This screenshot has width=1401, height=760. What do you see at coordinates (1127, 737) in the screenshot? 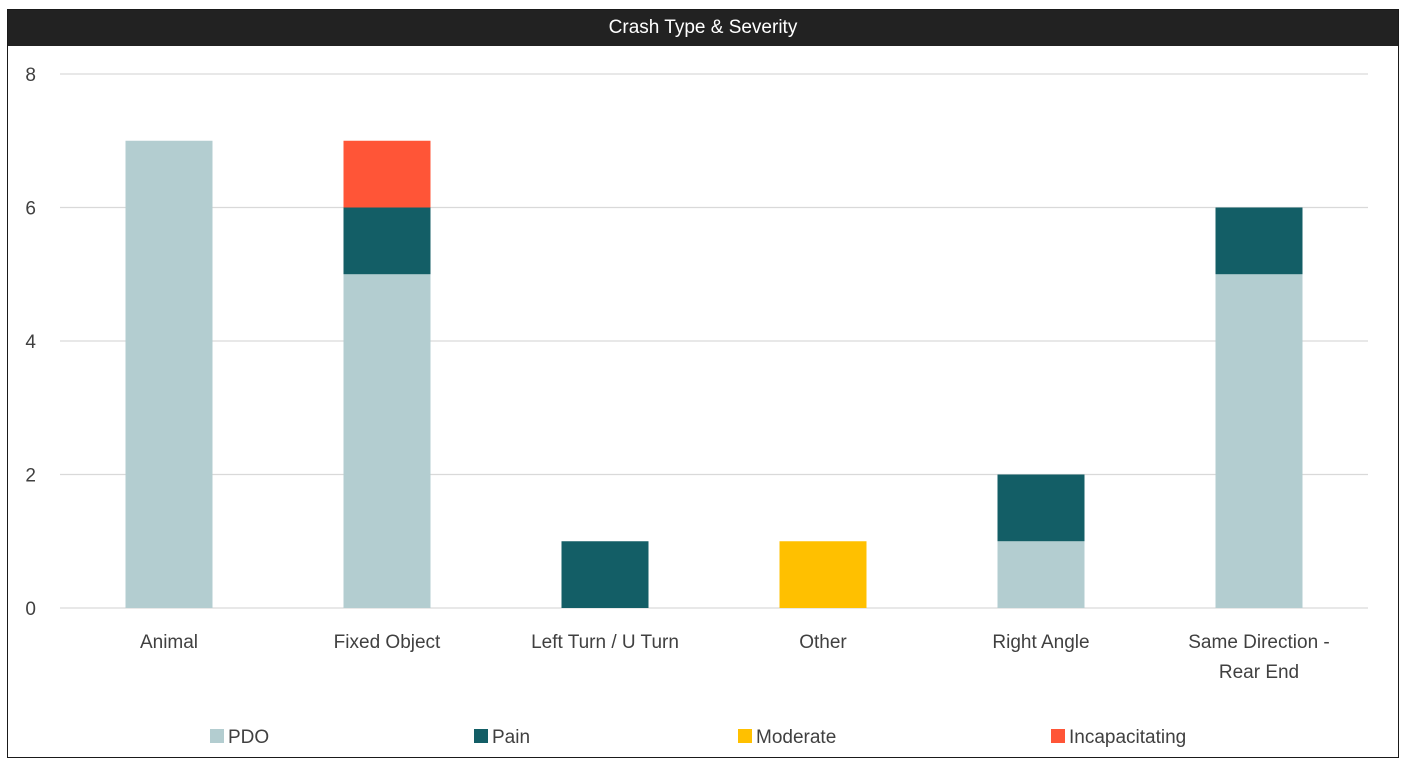
I see `legend-label-incapacitating: Incapacitating` at bounding box center [1127, 737].